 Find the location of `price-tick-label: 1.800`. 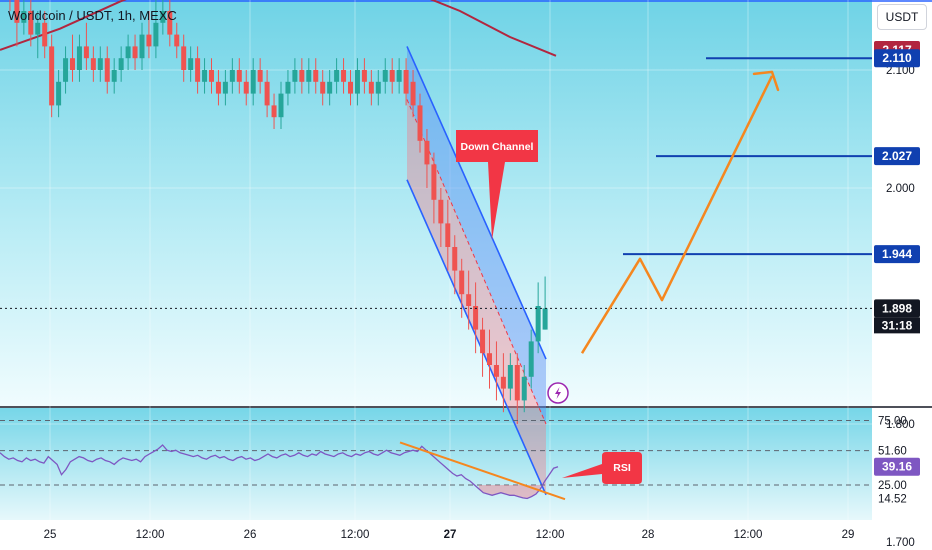

price-tick-label: 1.800 is located at coordinates (900, 425).